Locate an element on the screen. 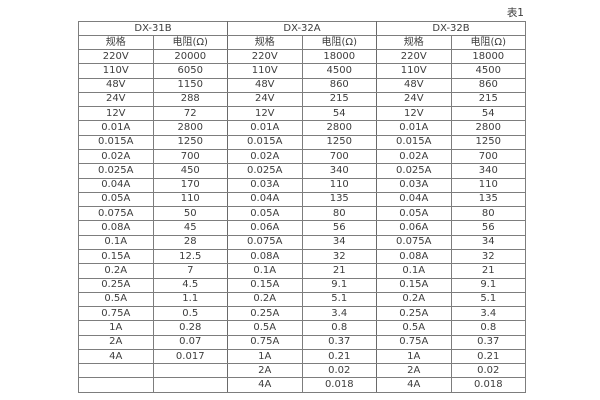  spec-cell: 0.2A is located at coordinates (116, 271).